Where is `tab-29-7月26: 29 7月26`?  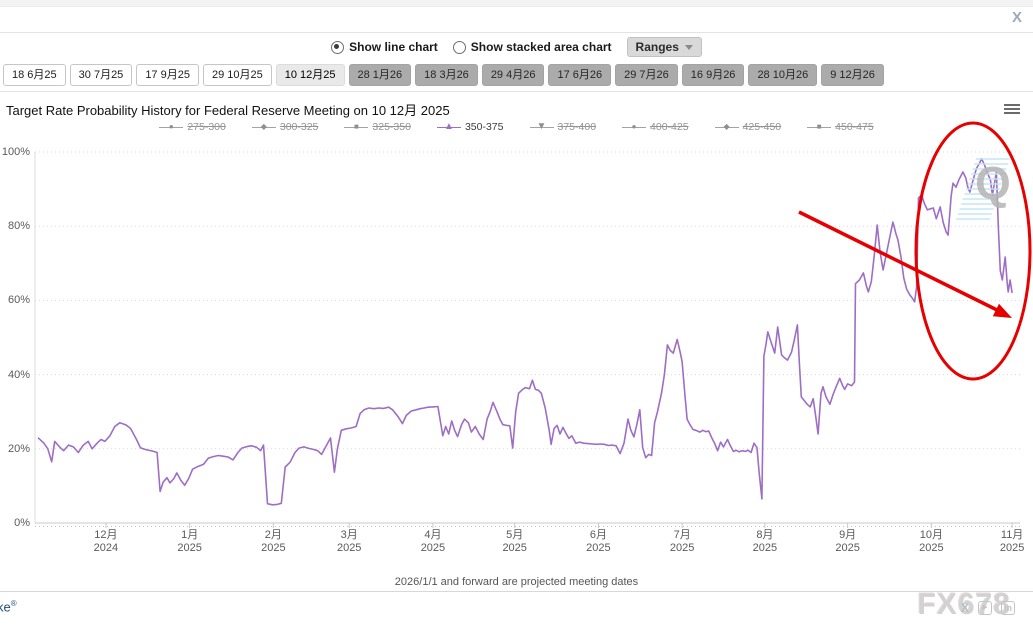 tab-29-7月26: 29 7月26 is located at coordinates (646, 75).